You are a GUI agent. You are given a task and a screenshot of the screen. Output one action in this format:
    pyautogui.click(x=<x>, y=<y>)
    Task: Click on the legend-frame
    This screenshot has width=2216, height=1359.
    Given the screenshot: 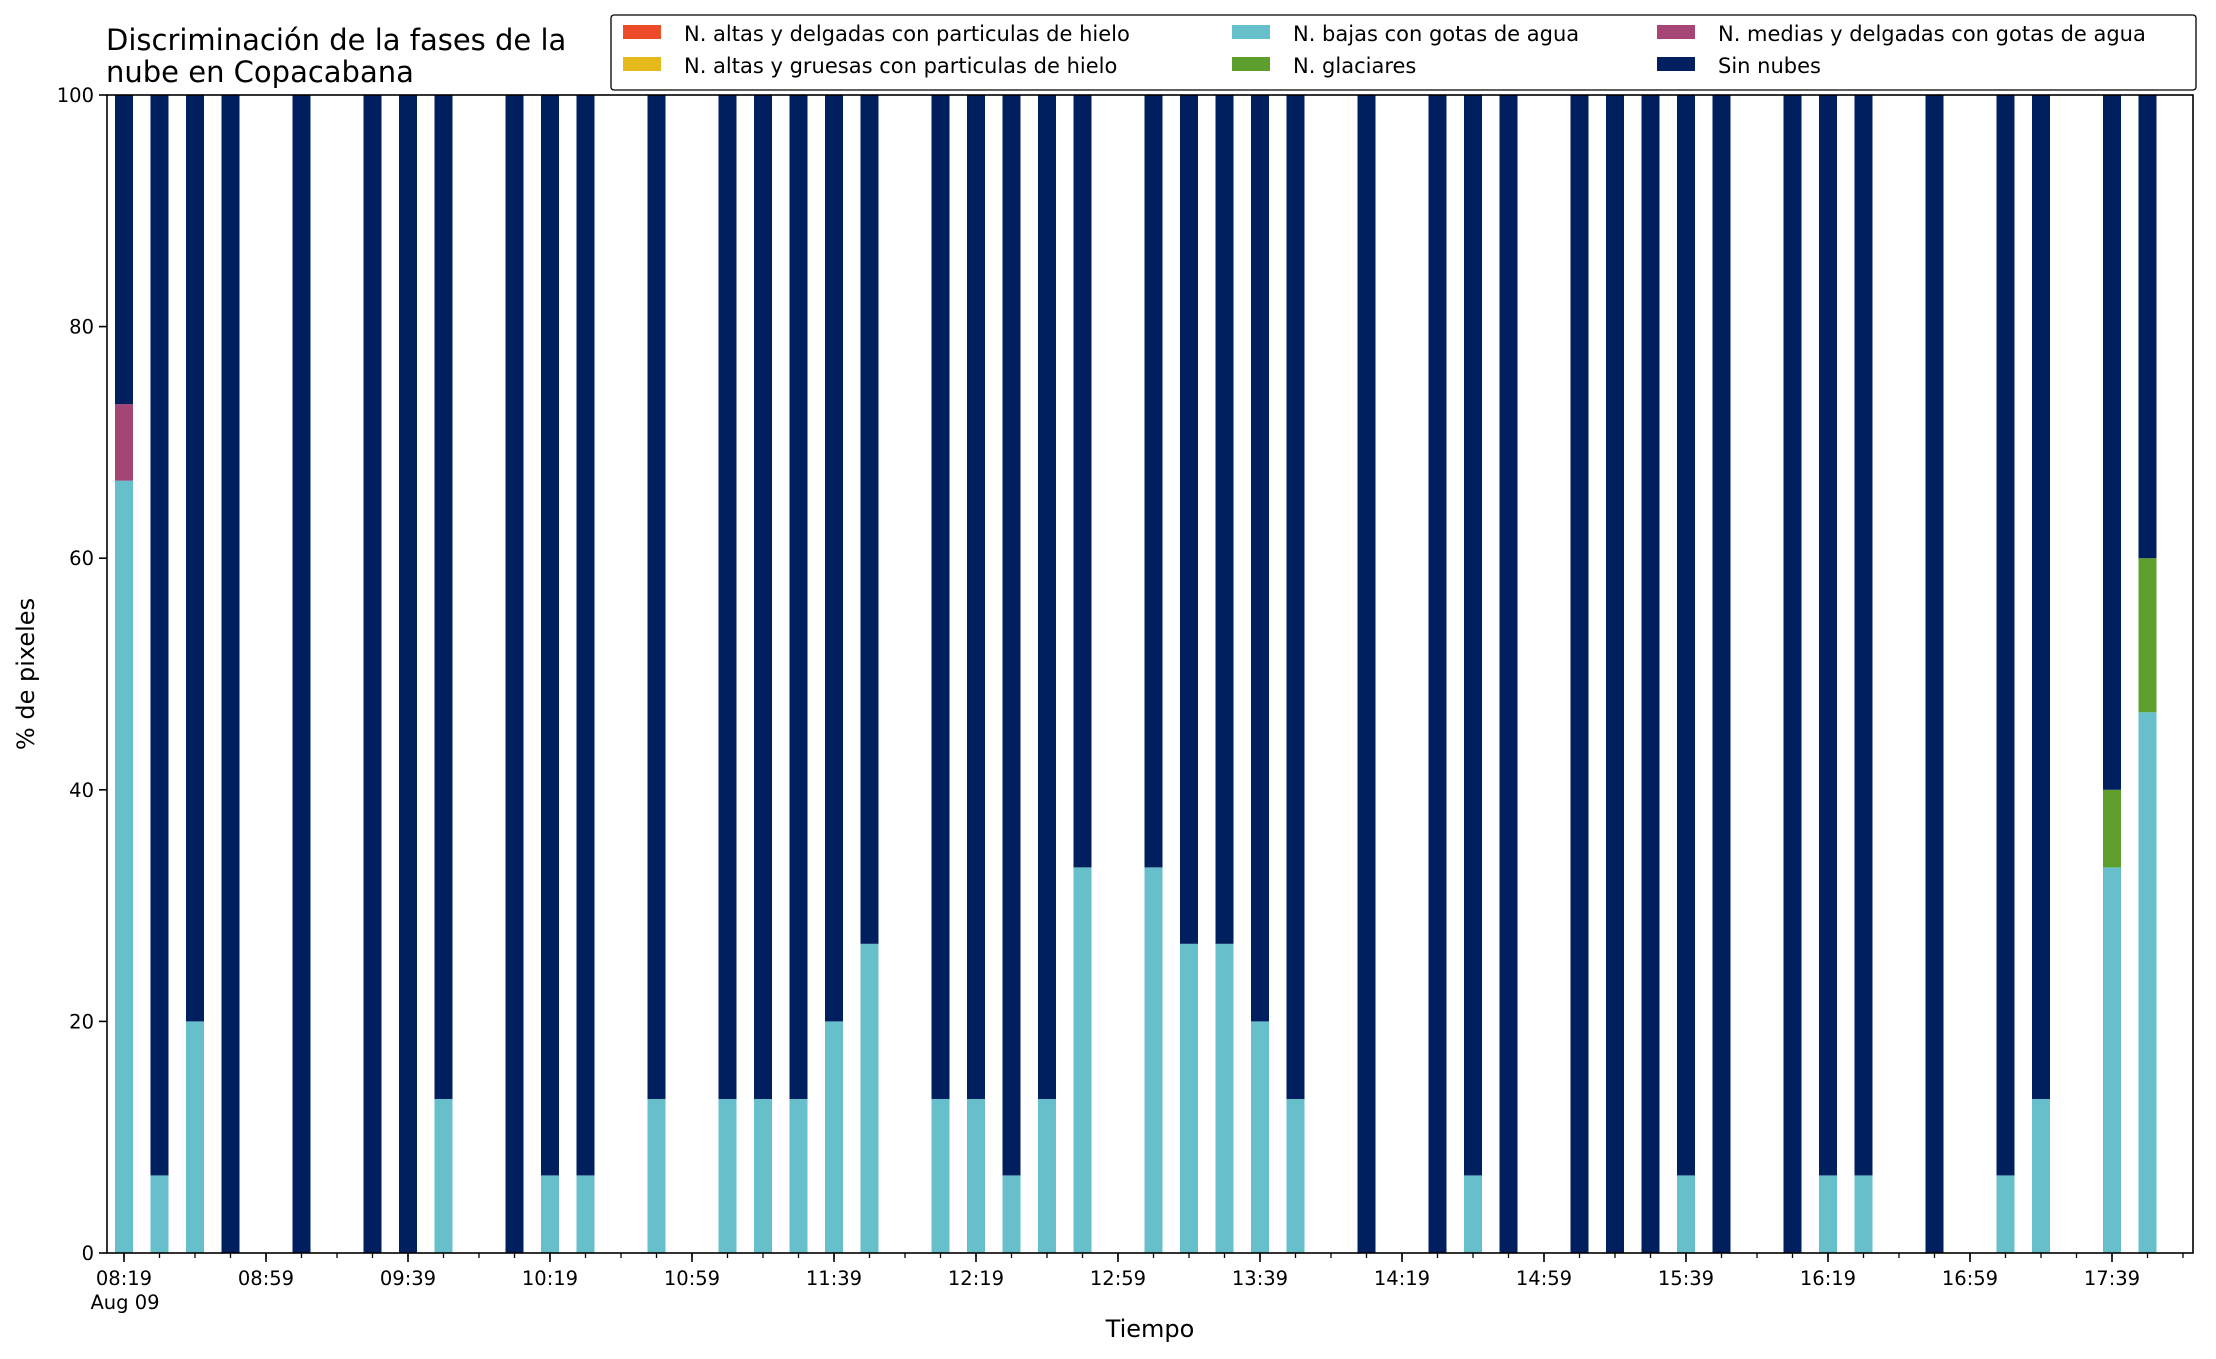 What is the action you would take?
    pyautogui.click(x=1403, y=52)
    